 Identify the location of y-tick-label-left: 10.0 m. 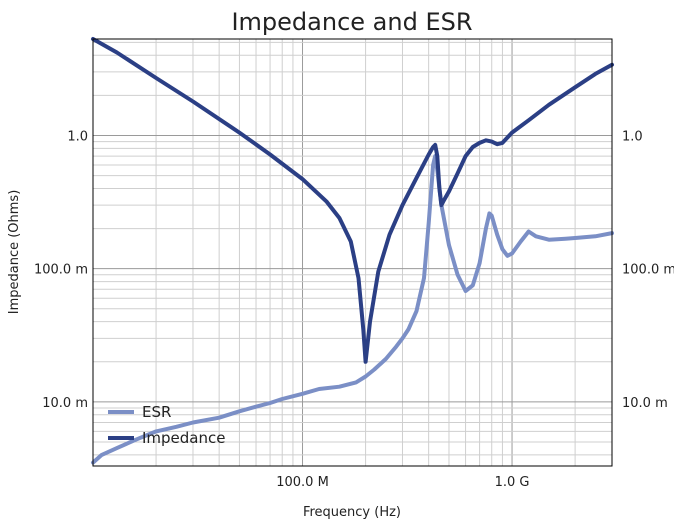
(65, 403).